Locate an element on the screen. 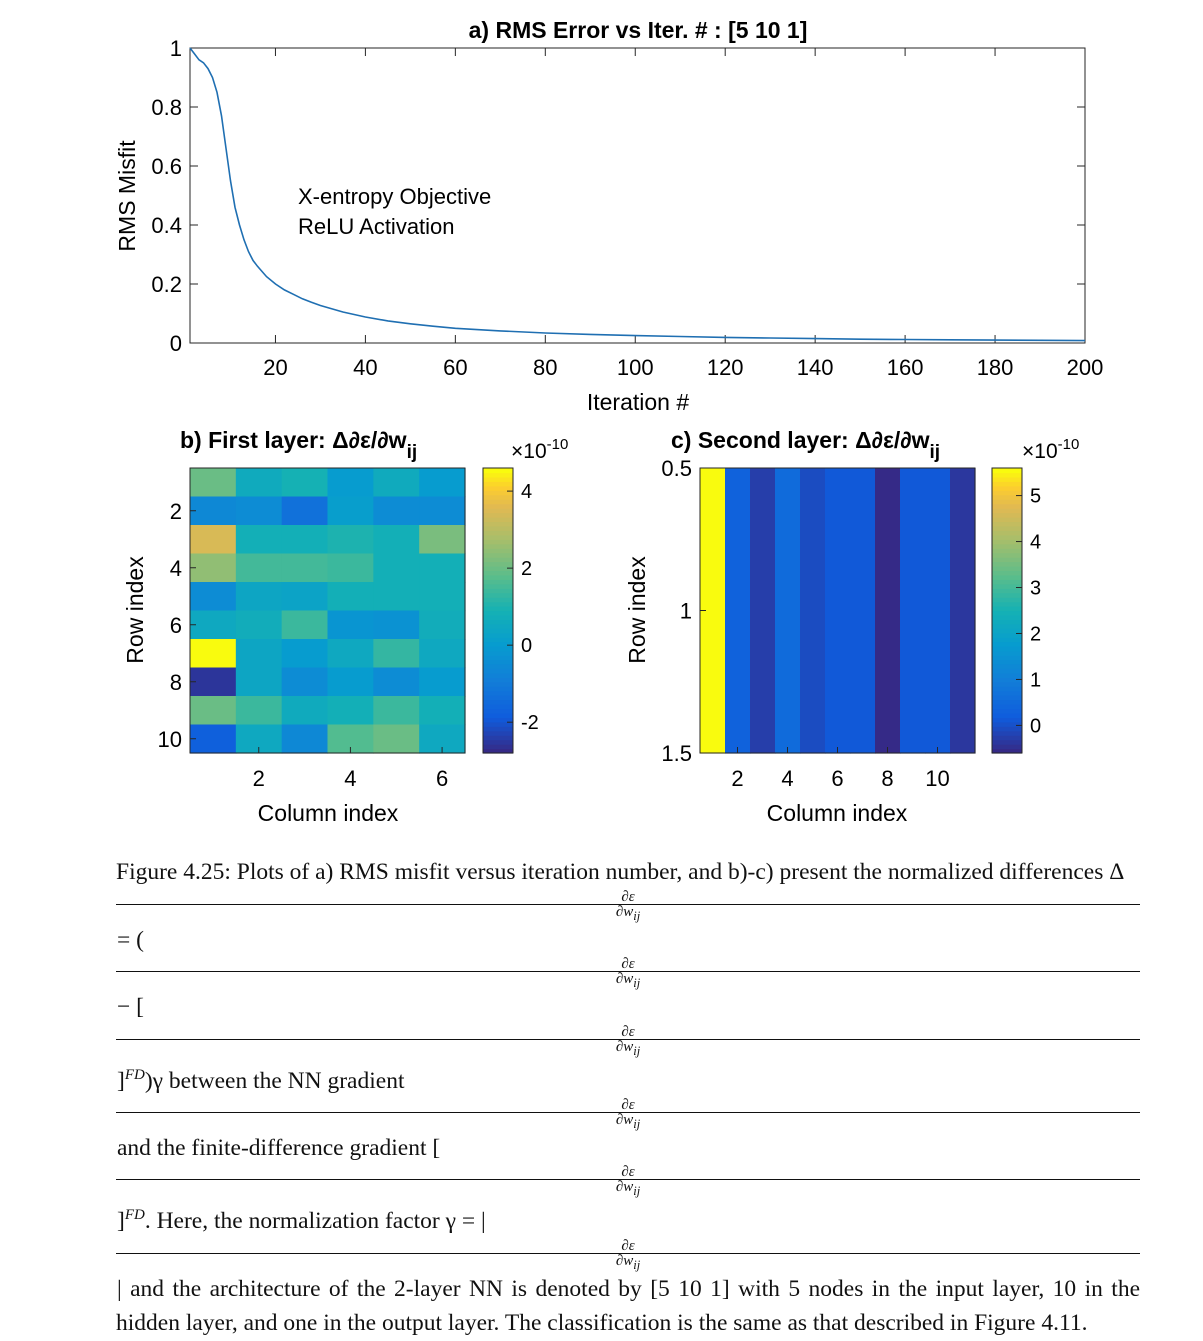 Image resolution: width=1203 pixels, height=1341 pixels. colorbar: 0 1 2 3 4 5 is located at coordinates (1016, 610).